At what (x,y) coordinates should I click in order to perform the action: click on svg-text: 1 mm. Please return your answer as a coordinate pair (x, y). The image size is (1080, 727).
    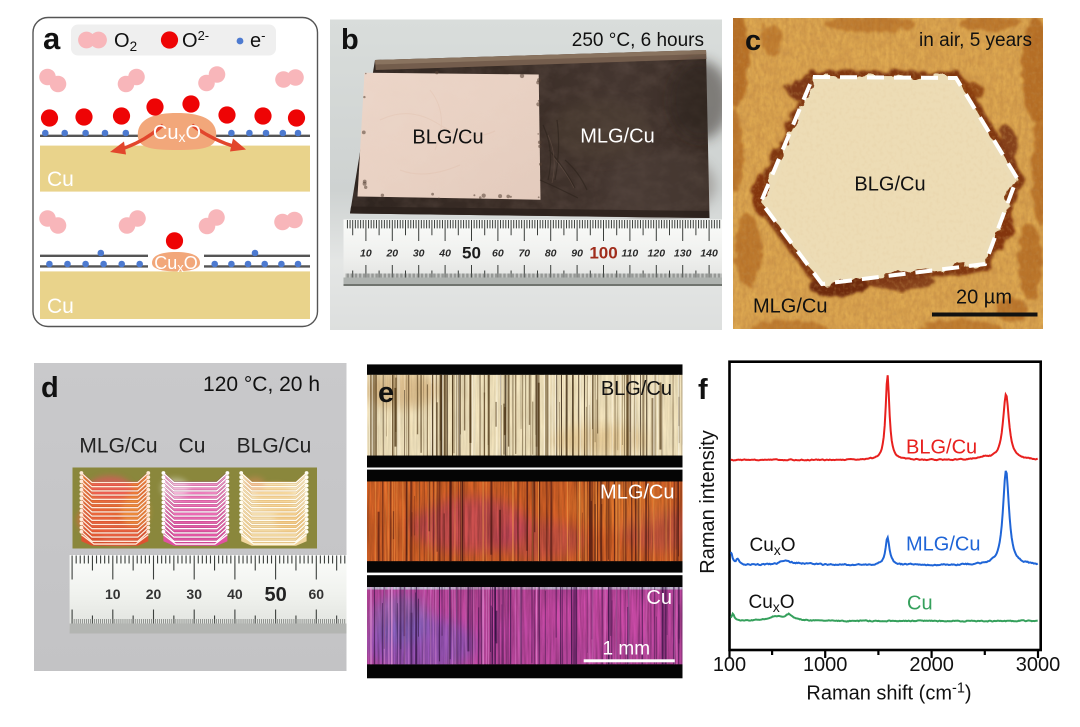
    Looking at the image, I should click on (627, 649).